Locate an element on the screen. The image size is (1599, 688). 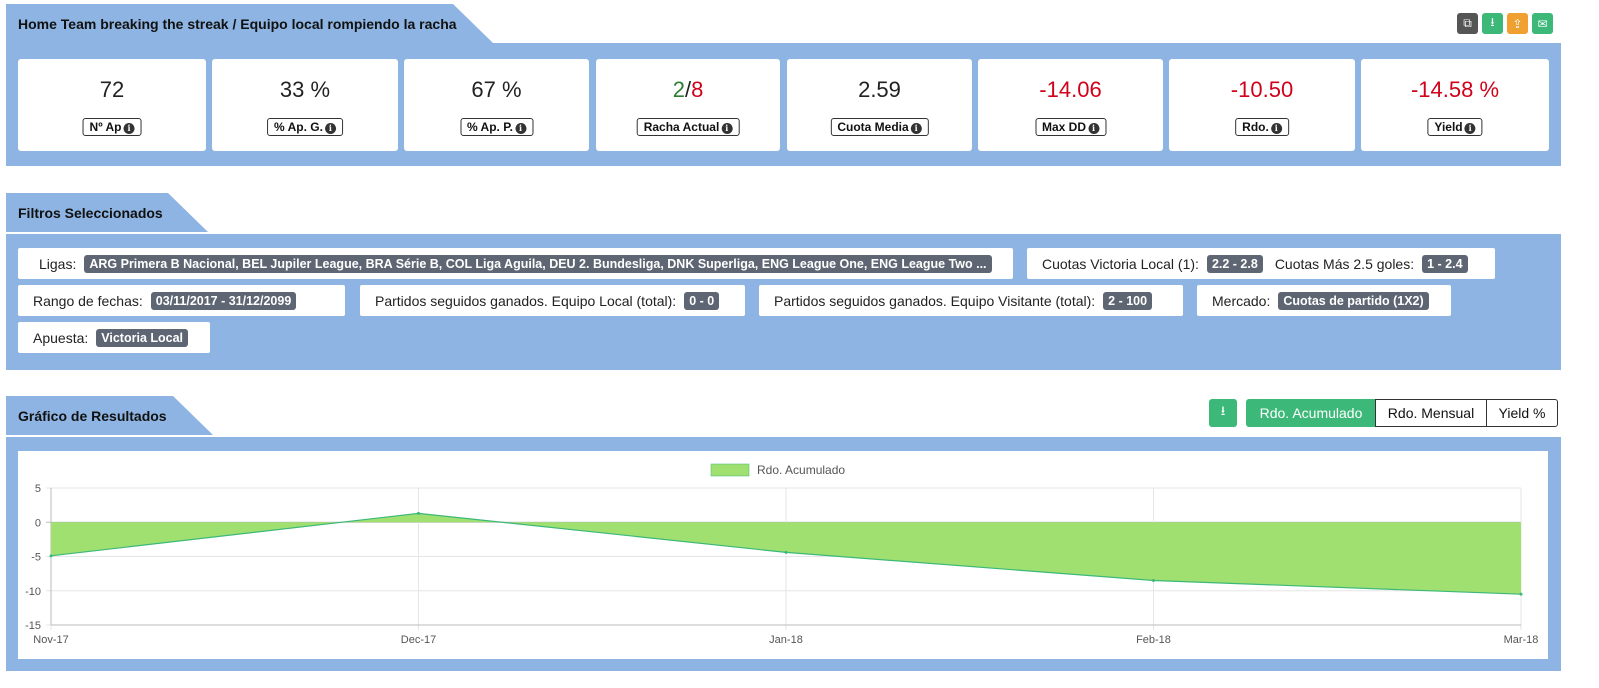
filter-label: Rango de fechas: is located at coordinates (88, 300).